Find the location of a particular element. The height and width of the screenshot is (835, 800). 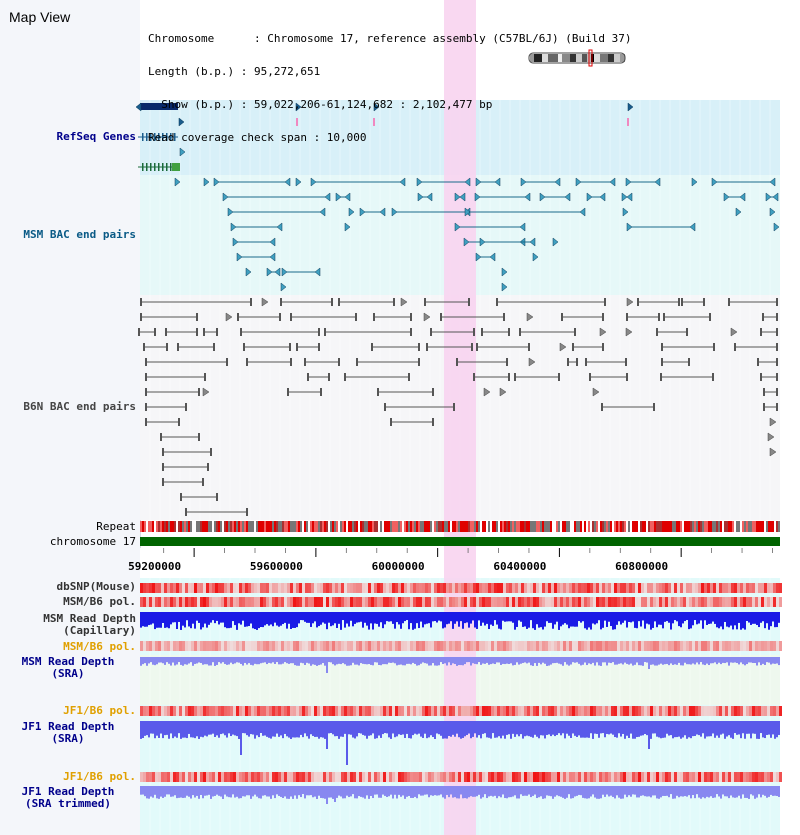

track-label-msm-depth-capillary: MSM Read Depth (Capillary) is located at coordinates (68, 625).